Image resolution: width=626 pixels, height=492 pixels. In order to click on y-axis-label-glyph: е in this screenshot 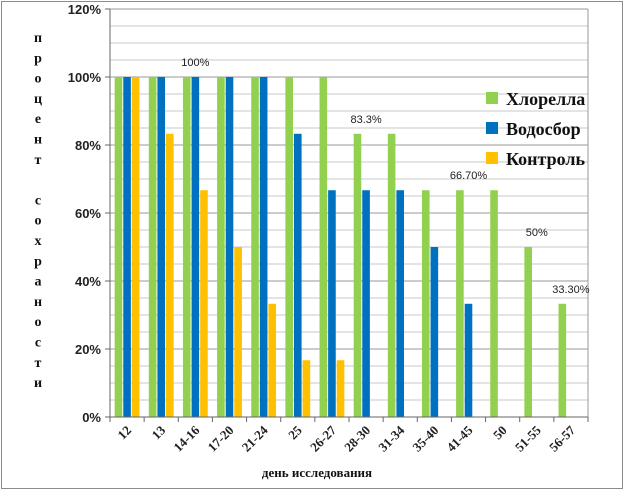, I will do `click(38, 119)`.